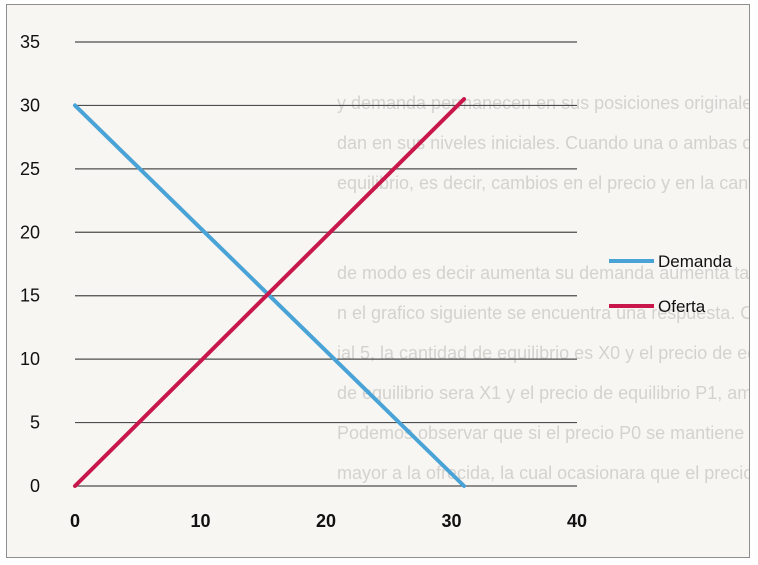 The width and height of the screenshot is (758, 565). I want to click on x-axis-ticks: 0 10 20 30 40, so click(328, 521).